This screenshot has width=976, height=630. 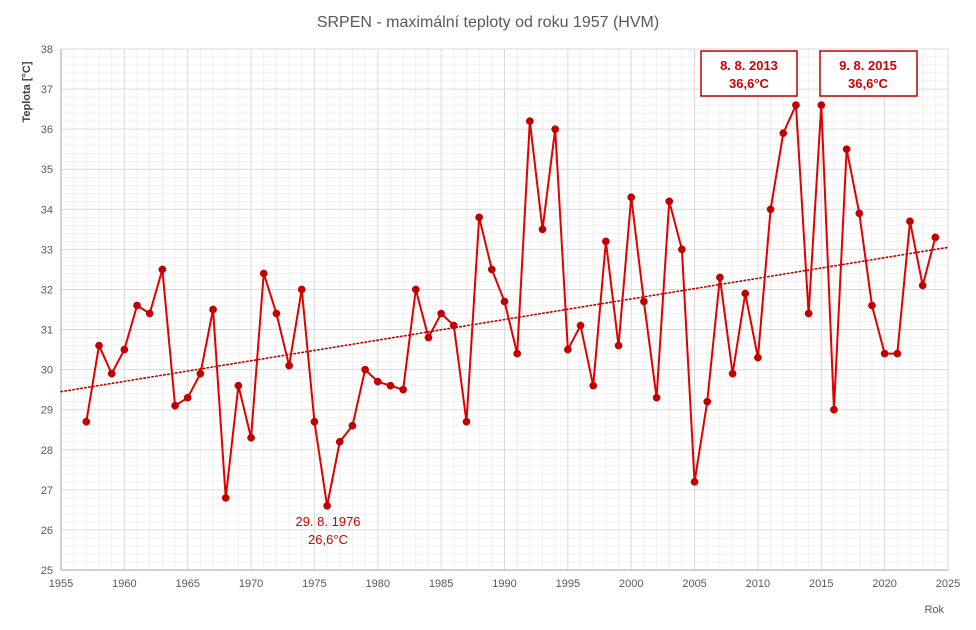 What do you see at coordinates (47, 571) in the screenshot?
I see `y-tick-label: 25` at bounding box center [47, 571].